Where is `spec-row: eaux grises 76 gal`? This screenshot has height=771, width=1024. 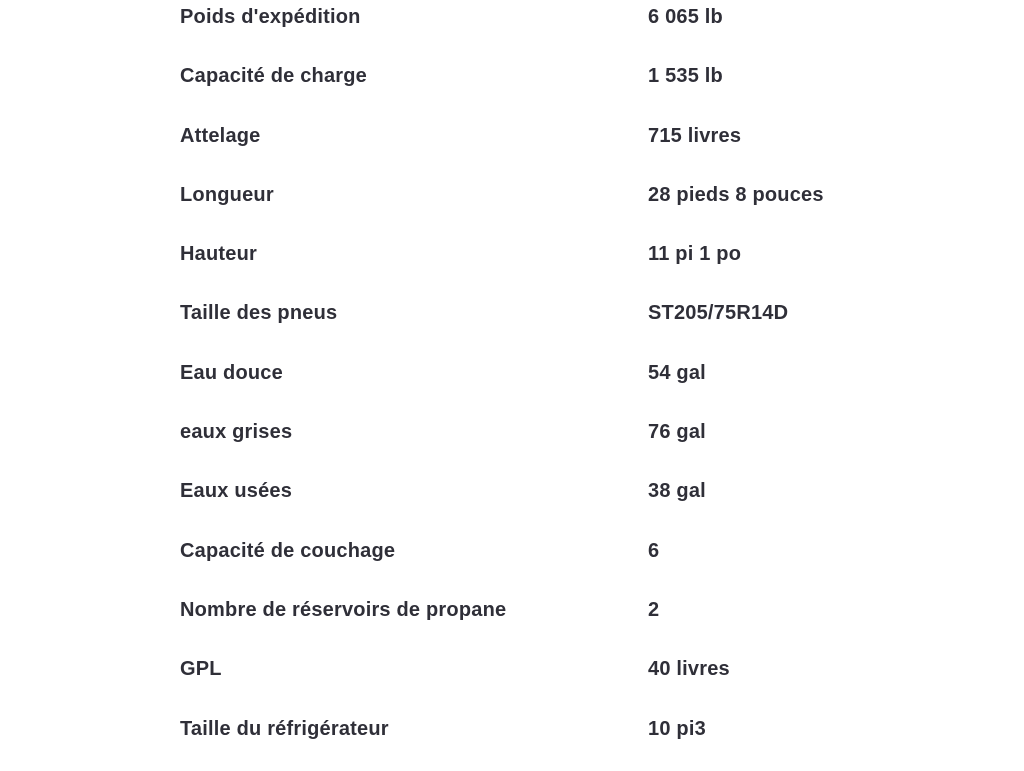 spec-row: eaux grises 76 gal is located at coordinates (512, 444).